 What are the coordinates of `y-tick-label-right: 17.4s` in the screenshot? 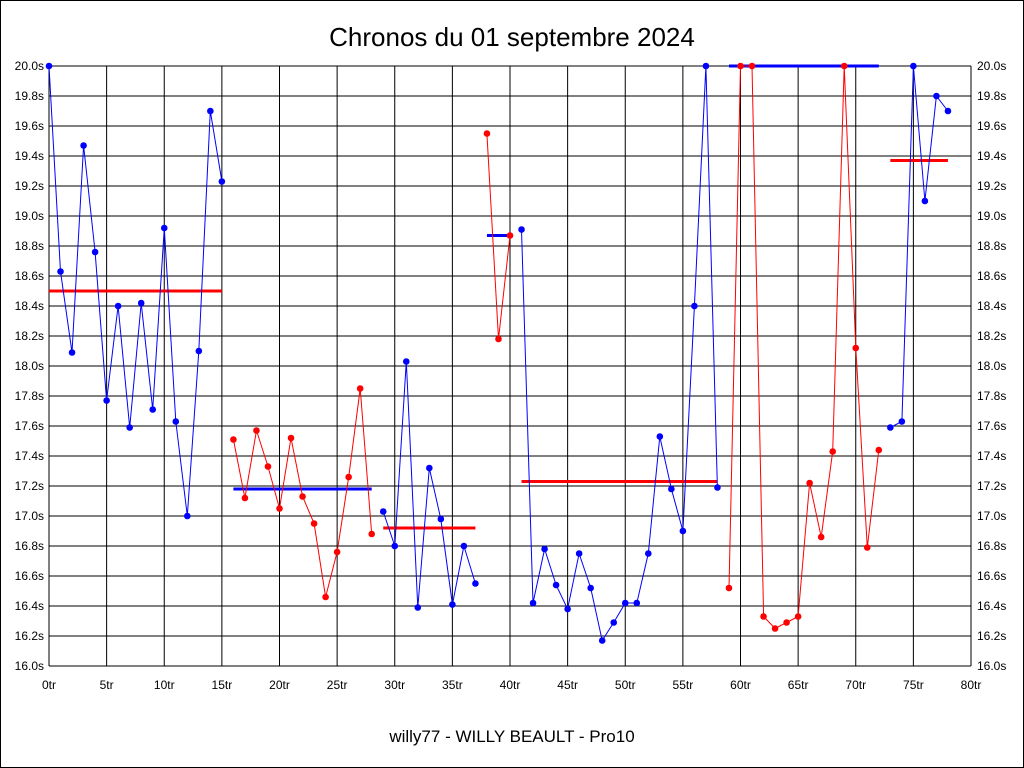 It's located at (991, 456).